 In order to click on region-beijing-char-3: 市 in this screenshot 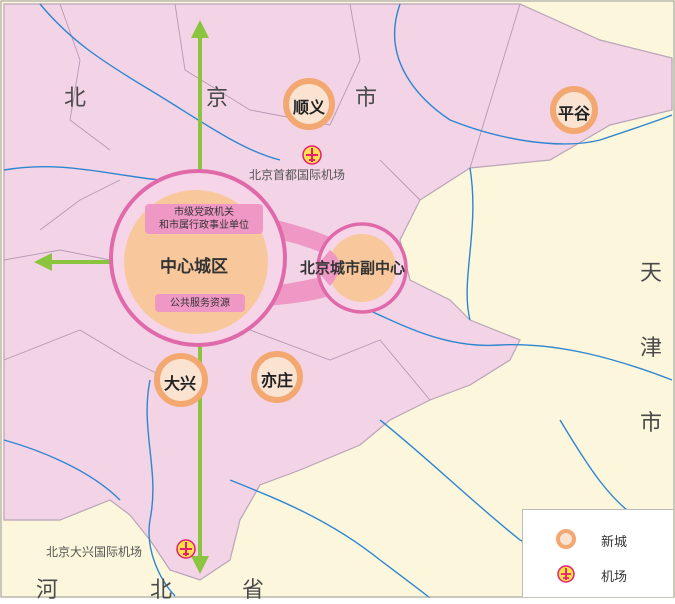, I will do `click(366, 98)`.